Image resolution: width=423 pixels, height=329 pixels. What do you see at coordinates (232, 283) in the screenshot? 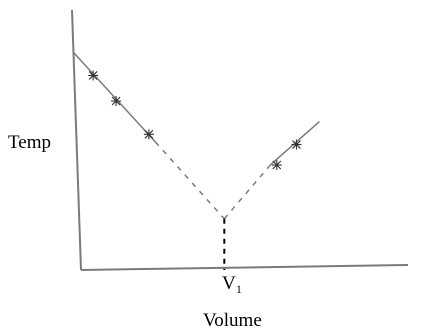
I see `x-tick-label-v1: V₁` at bounding box center [232, 283].